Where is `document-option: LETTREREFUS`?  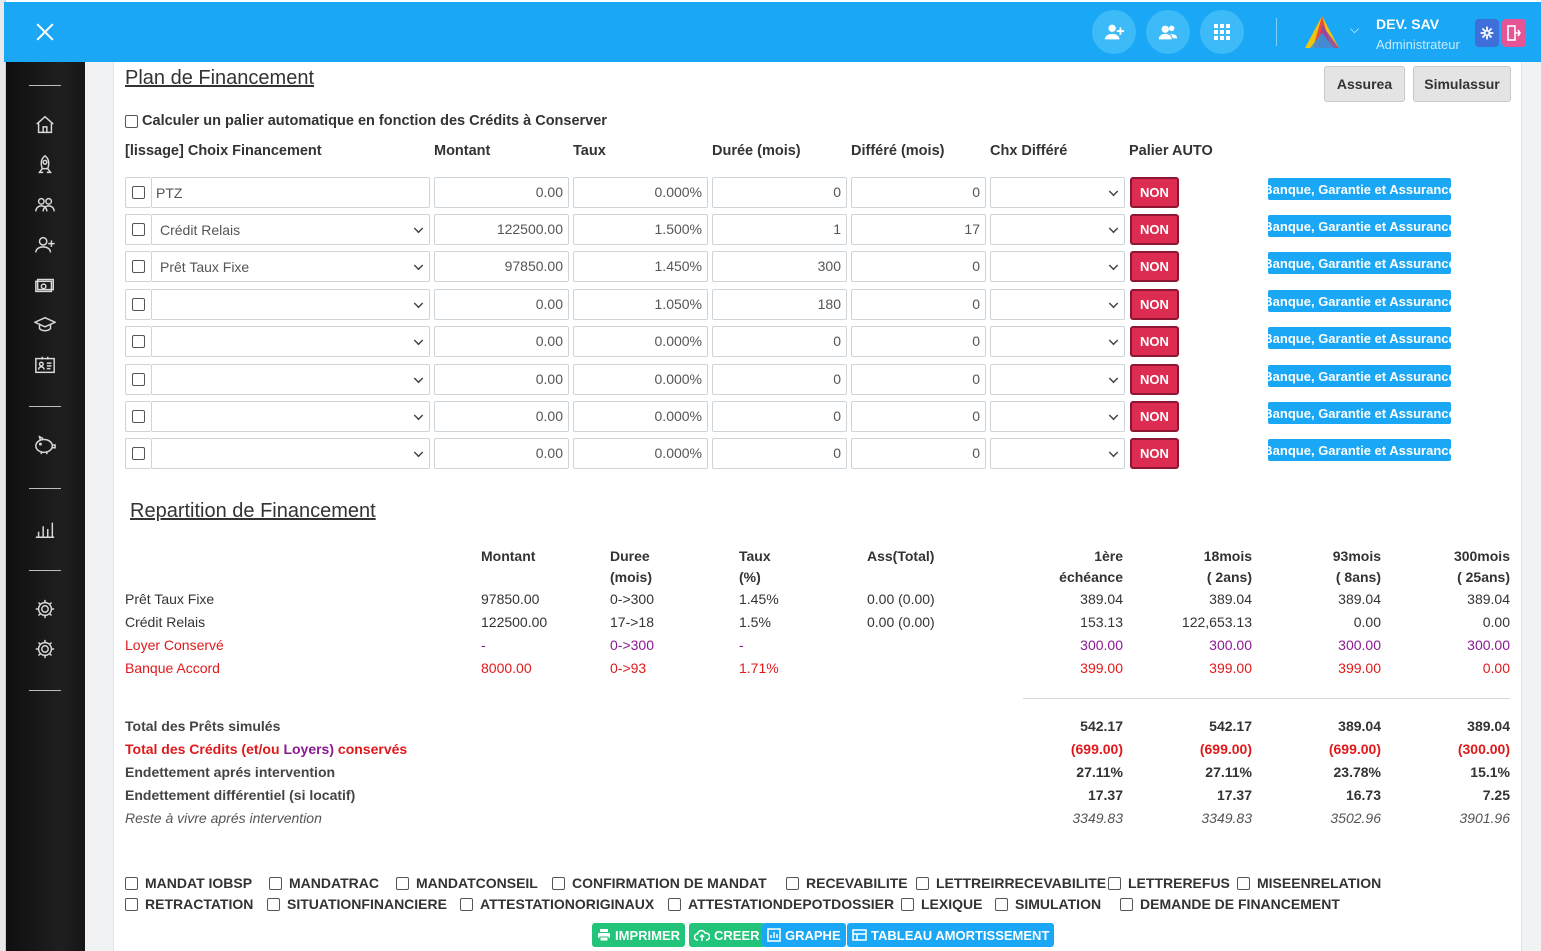 document-option: LETTREREFUS is located at coordinates (1169, 883).